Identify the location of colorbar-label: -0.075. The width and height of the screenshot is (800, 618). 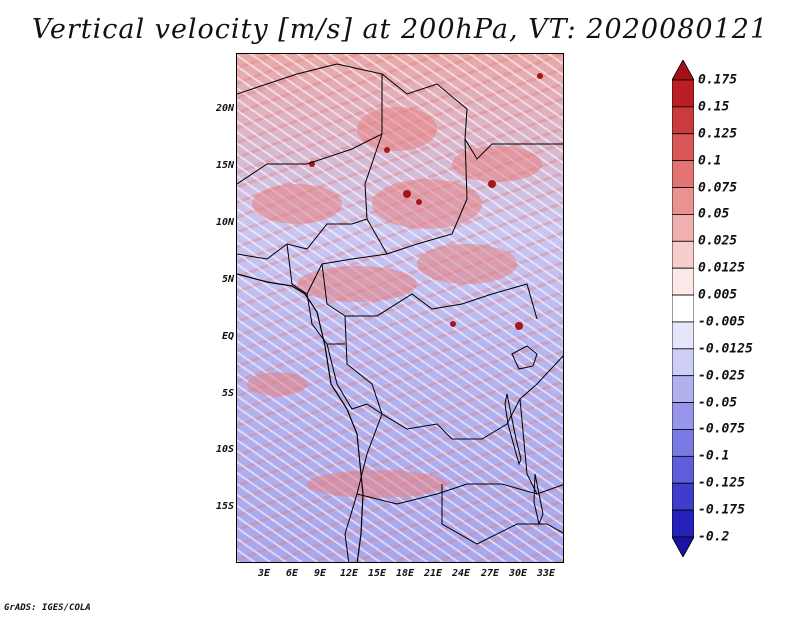
(721, 429).